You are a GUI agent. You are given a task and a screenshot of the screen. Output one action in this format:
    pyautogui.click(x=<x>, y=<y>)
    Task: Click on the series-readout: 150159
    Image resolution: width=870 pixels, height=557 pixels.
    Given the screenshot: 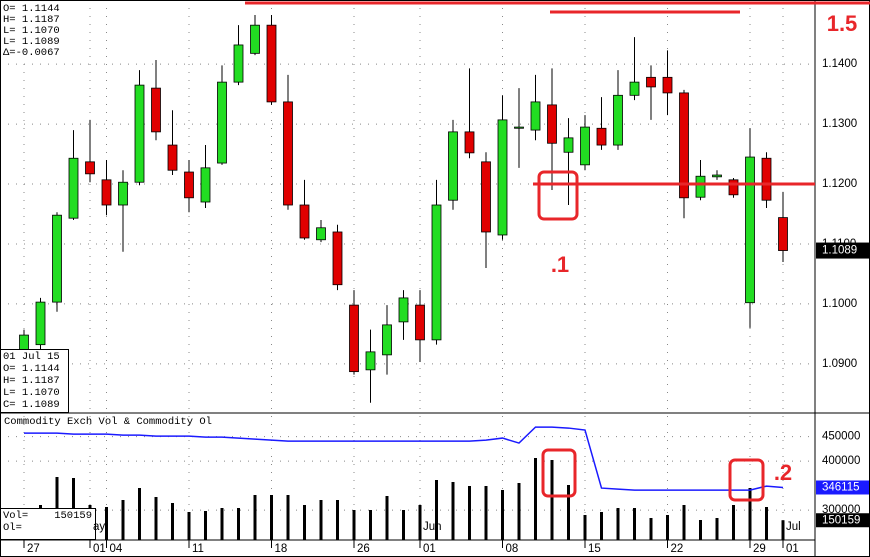 What is the action you would take?
    pyautogui.click(x=73, y=516)
    